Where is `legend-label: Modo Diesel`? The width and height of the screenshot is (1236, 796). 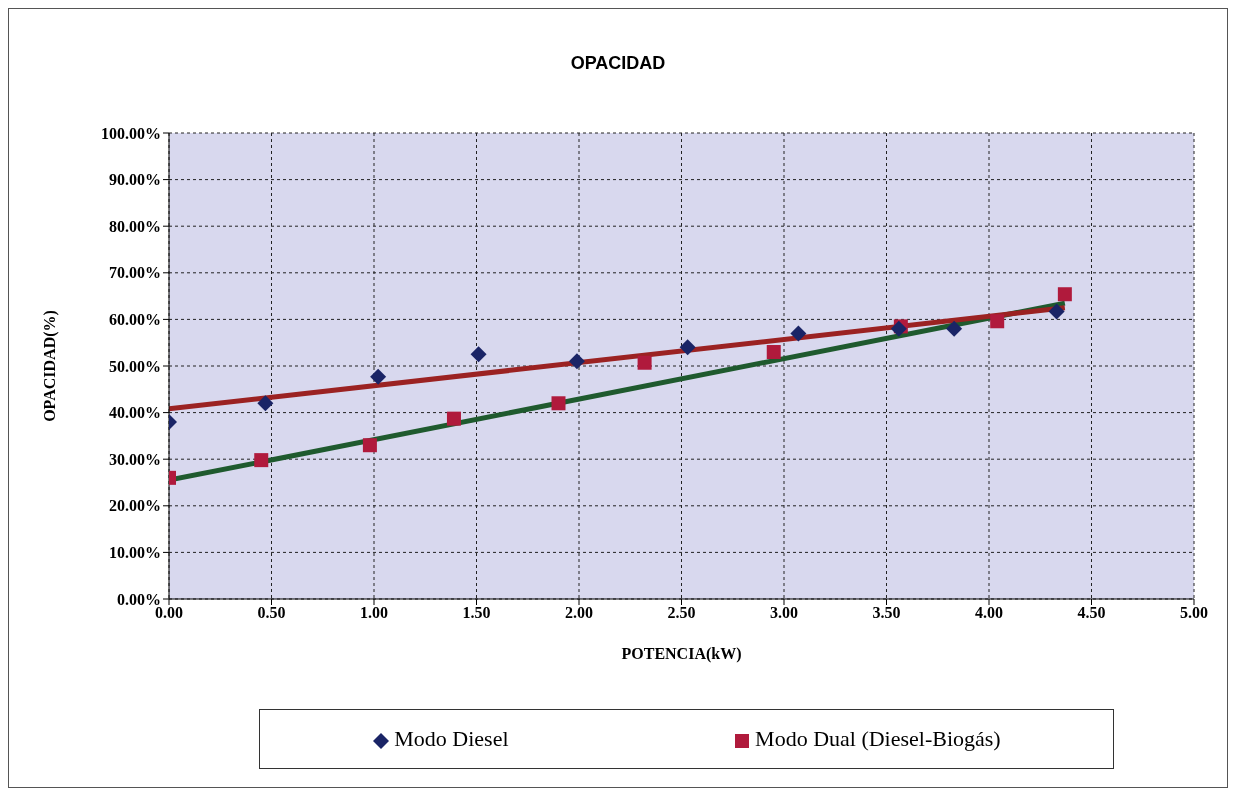 legend-label: Modo Diesel is located at coordinates (451, 739).